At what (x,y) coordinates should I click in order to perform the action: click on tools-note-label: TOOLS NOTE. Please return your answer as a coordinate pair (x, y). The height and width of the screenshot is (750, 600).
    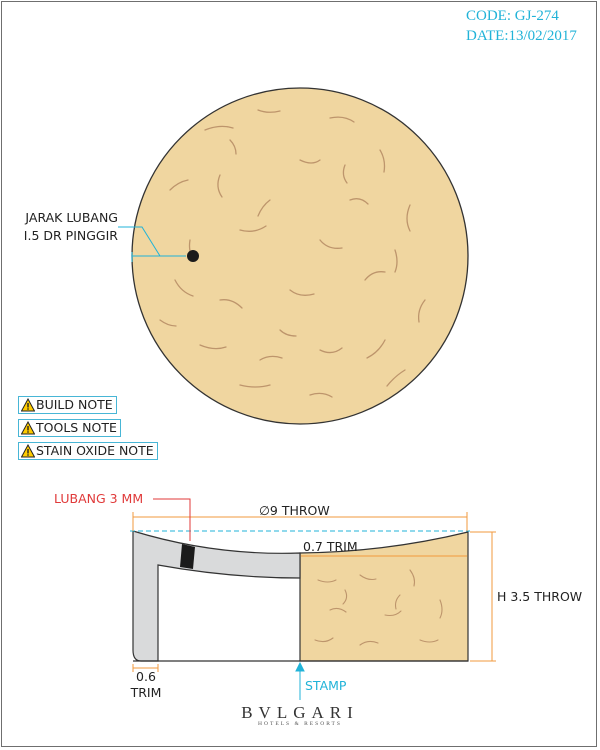
    Looking at the image, I should click on (76, 427).